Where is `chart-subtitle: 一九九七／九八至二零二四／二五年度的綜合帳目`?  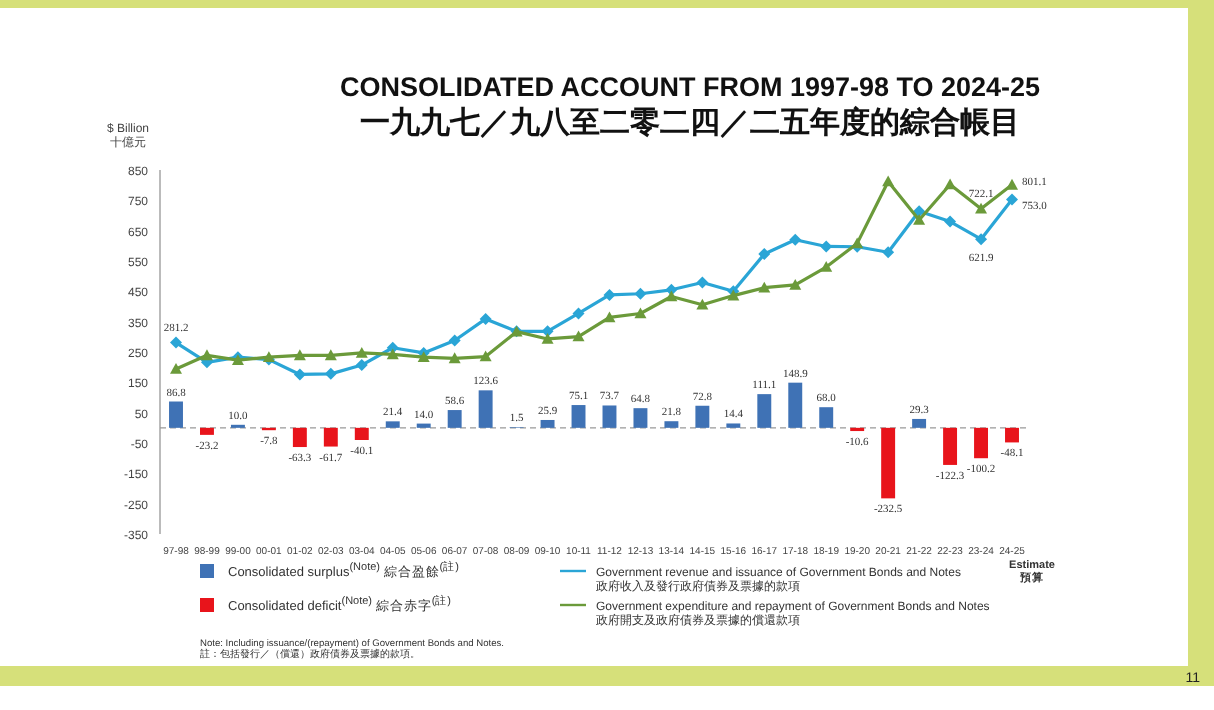 chart-subtitle: 一九九七／九八至二零二四／二五年度的綜合帳目 is located at coordinates (690, 122).